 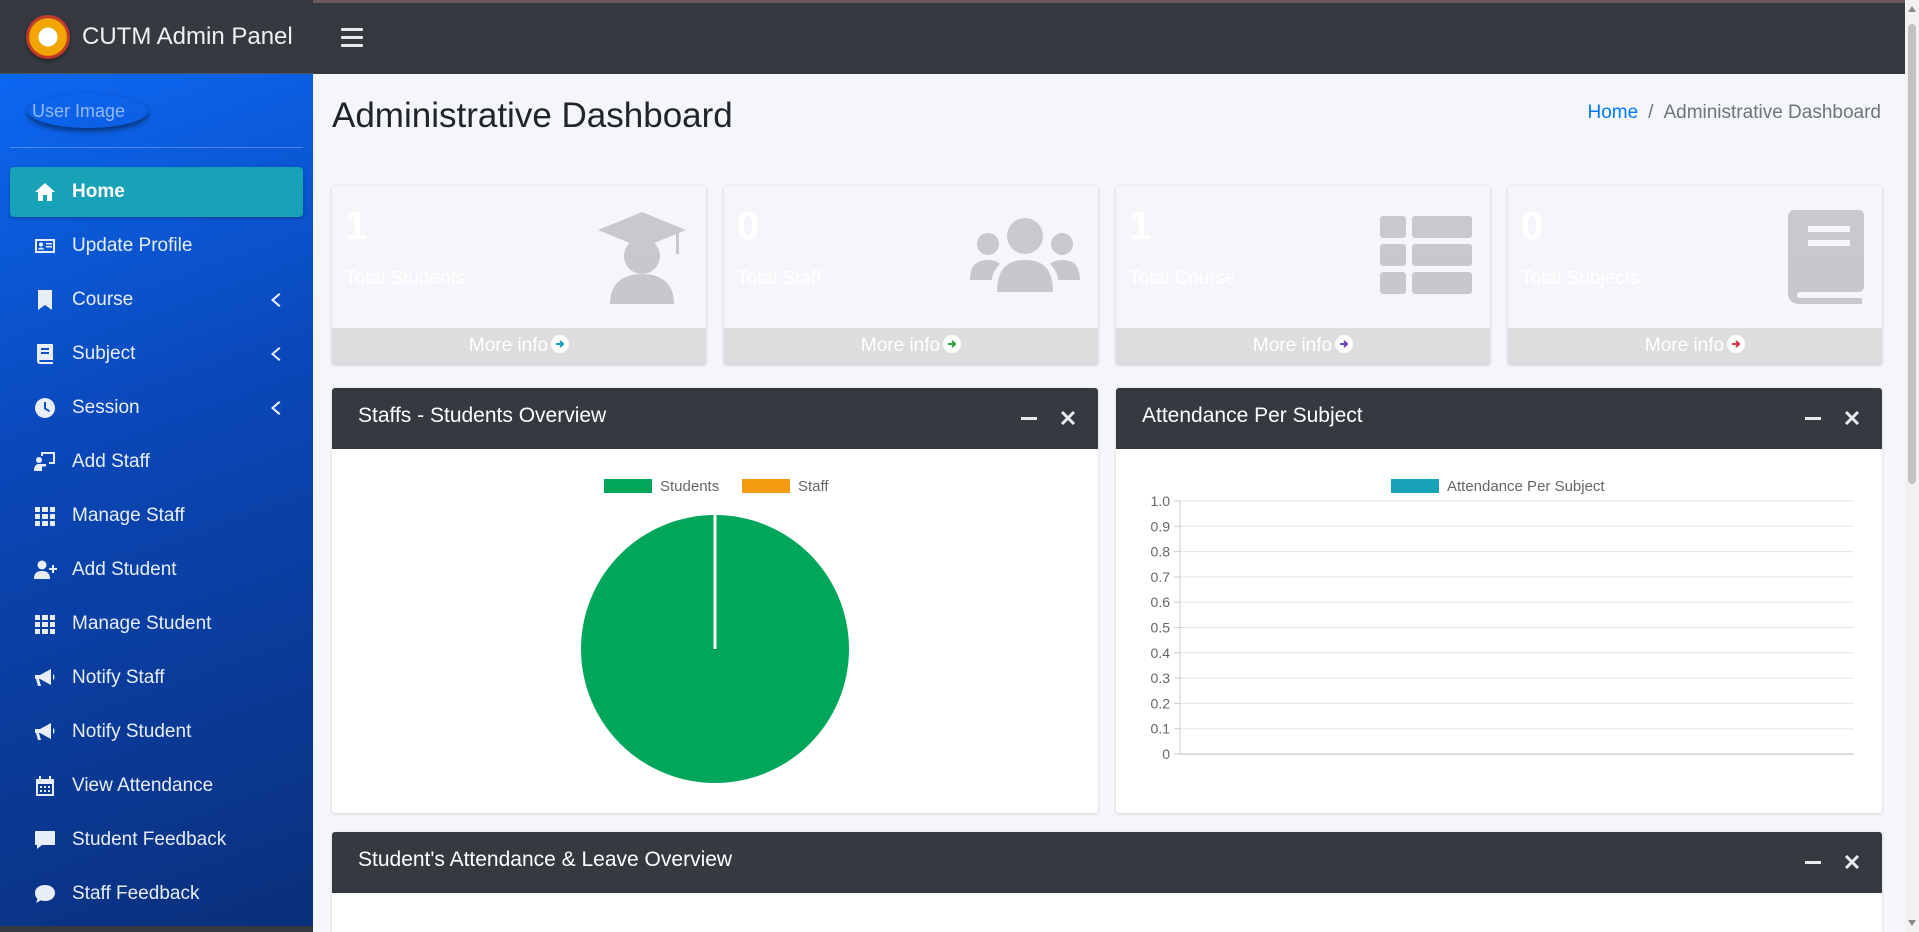 I want to click on stat-box-total-subjects: 0 Total Subjects More info, so click(x=1695, y=275).